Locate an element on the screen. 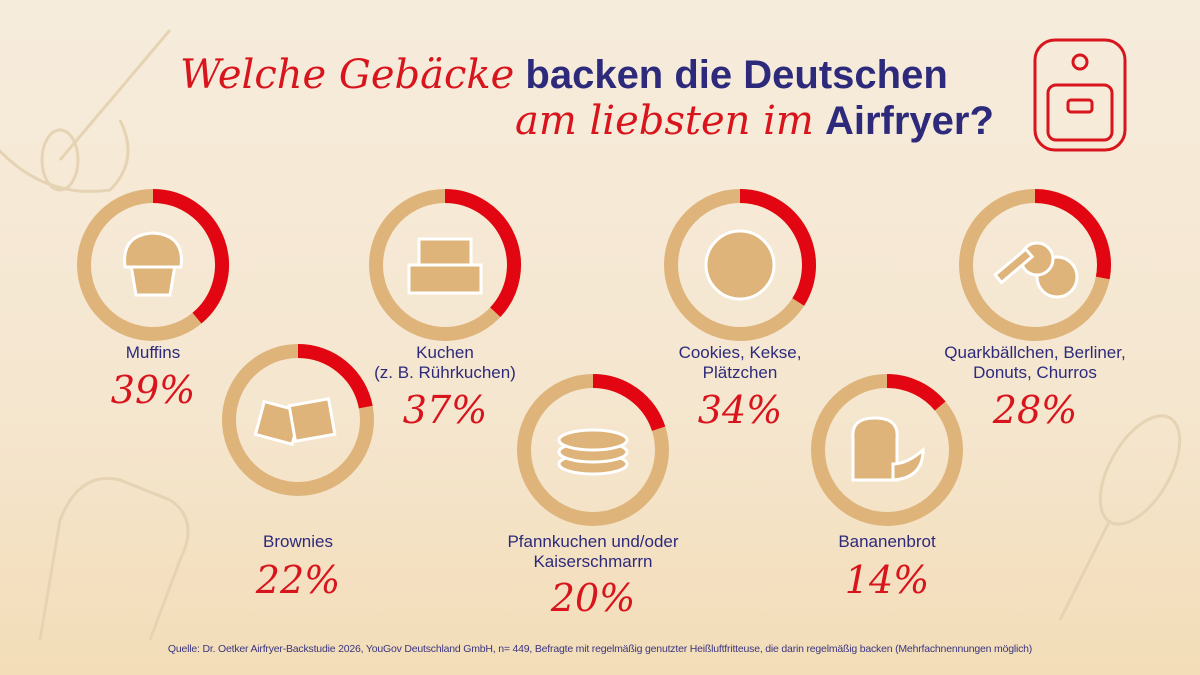 This screenshot has height=675, width=1200. title-part-1: Welche Gebäcke is located at coordinates (347, 75).